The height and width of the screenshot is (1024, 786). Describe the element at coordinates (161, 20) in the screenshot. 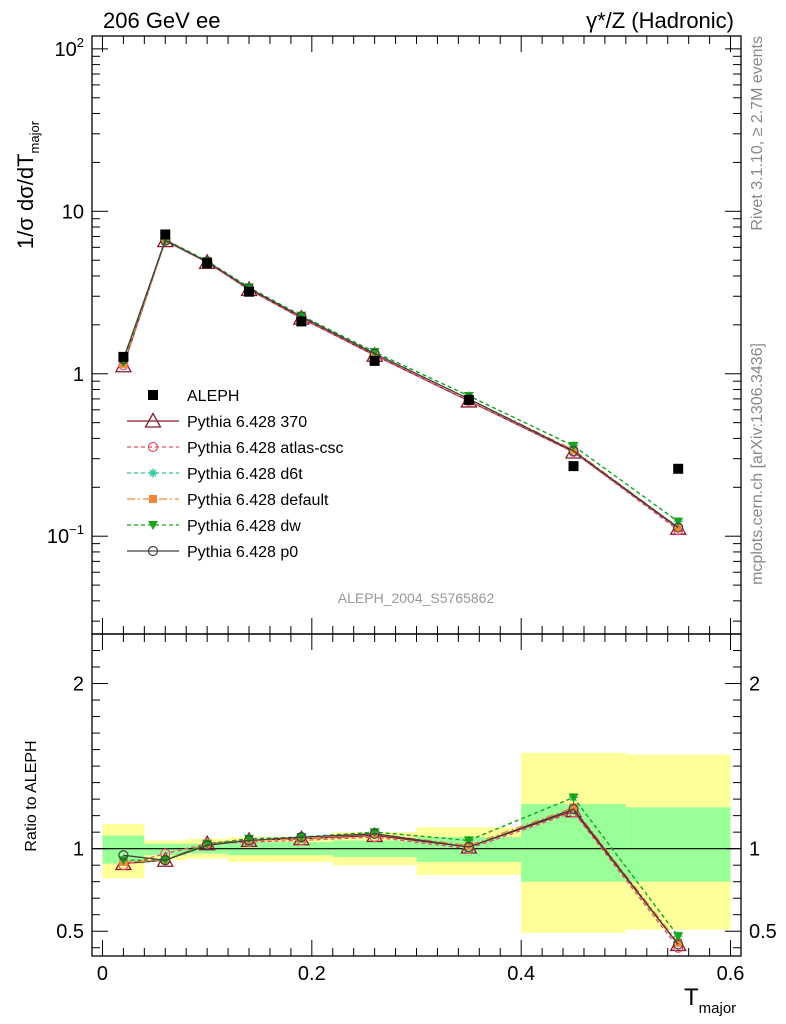

I see `header-left: 206 GeV ee` at that location.